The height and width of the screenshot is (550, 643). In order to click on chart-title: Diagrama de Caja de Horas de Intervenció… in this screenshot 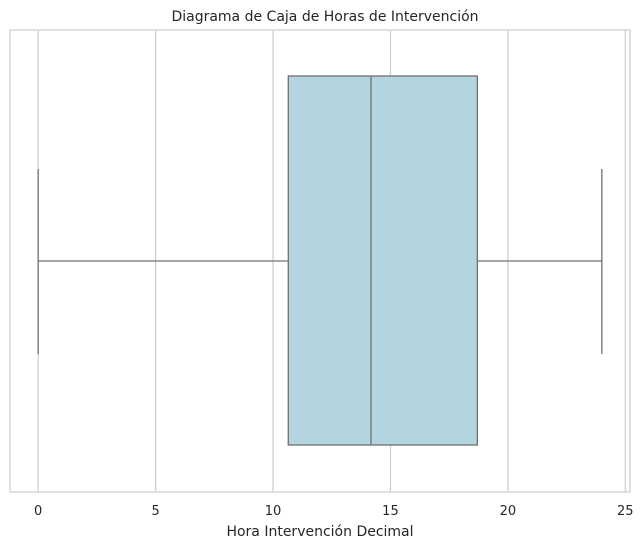, I will do `click(324, 17)`.